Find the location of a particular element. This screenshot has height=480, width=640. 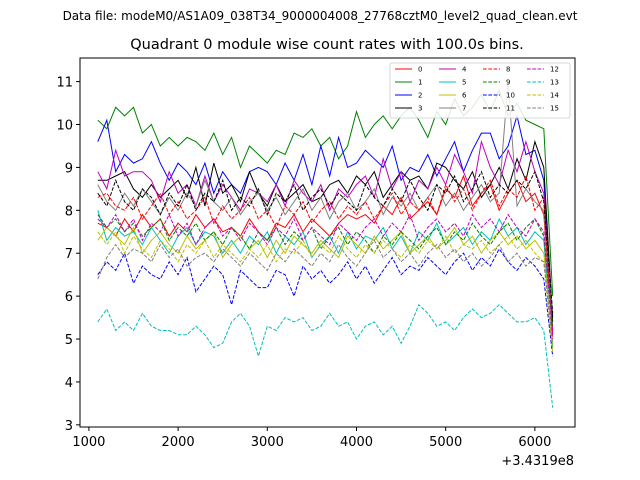

x-tick-label: 1000 is located at coordinates (88, 442).